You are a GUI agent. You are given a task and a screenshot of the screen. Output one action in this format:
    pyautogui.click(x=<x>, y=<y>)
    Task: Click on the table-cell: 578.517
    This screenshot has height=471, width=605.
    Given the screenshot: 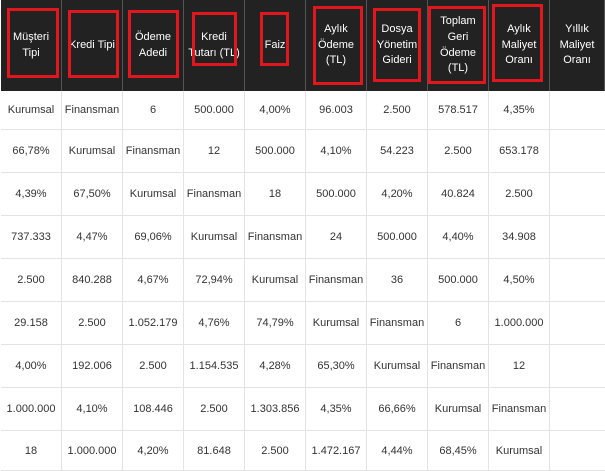 What is the action you would take?
    pyautogui.click(x=458, y=110)
    